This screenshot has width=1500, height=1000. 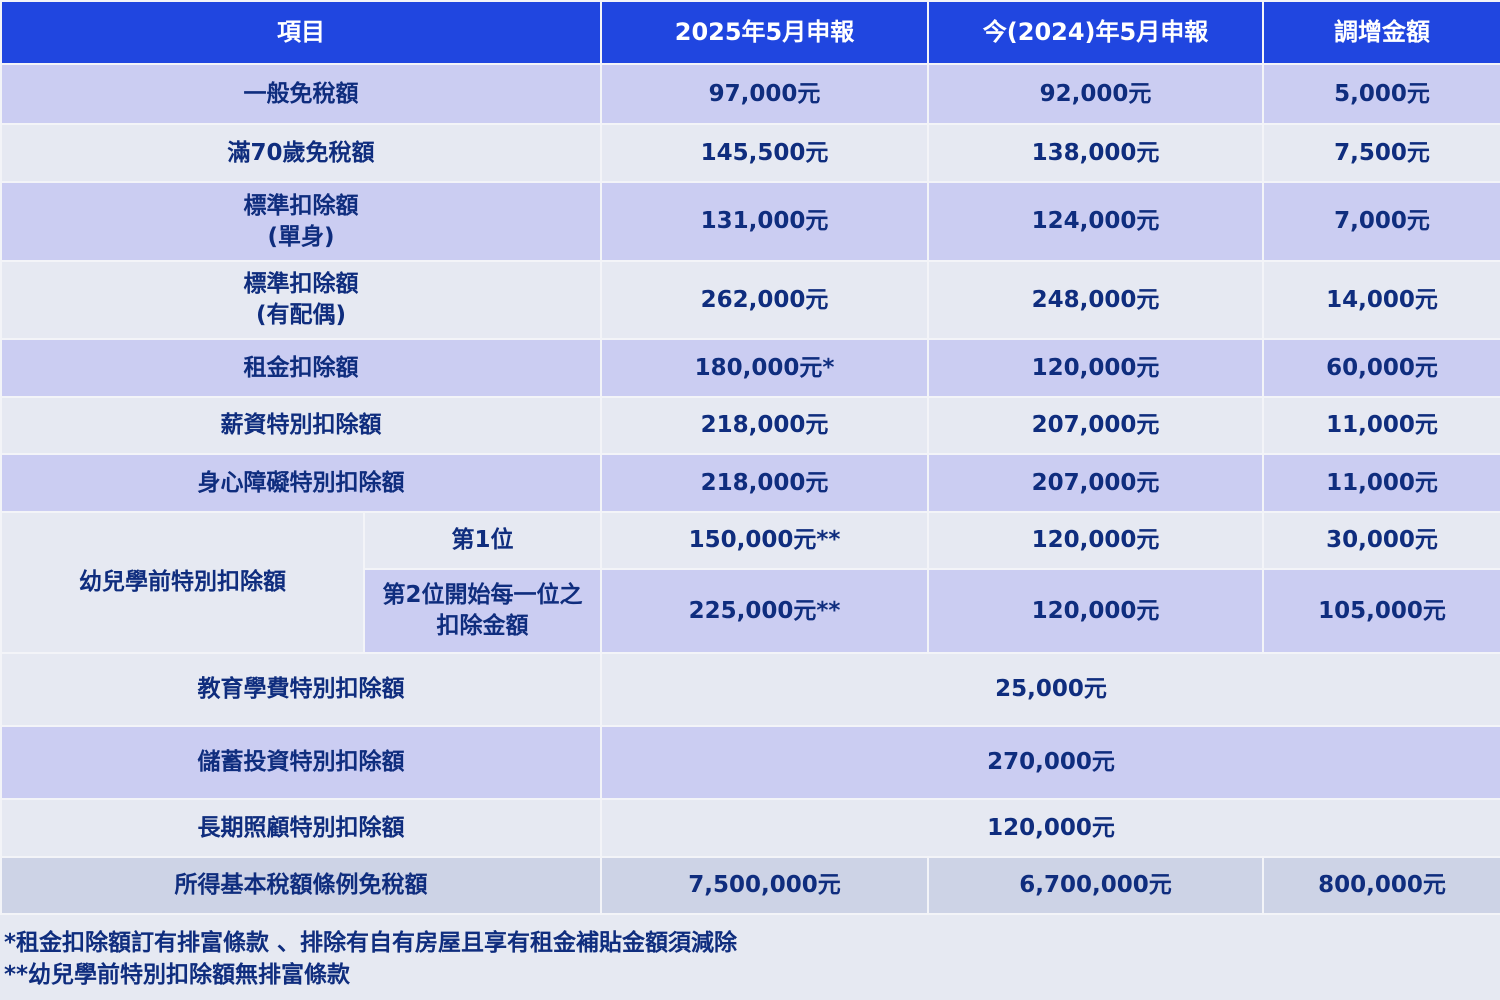 What do you see at coordinates (764, 885) in the screenshot?
I see `cell-2025: 7,500,000元` at bounding box center [764, 885].